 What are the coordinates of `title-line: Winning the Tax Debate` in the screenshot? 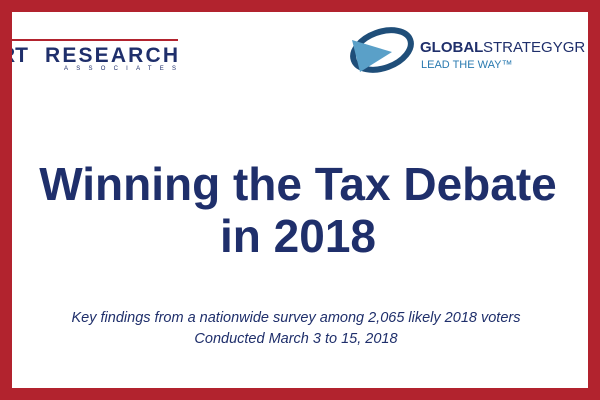 It's located at (298, 184).